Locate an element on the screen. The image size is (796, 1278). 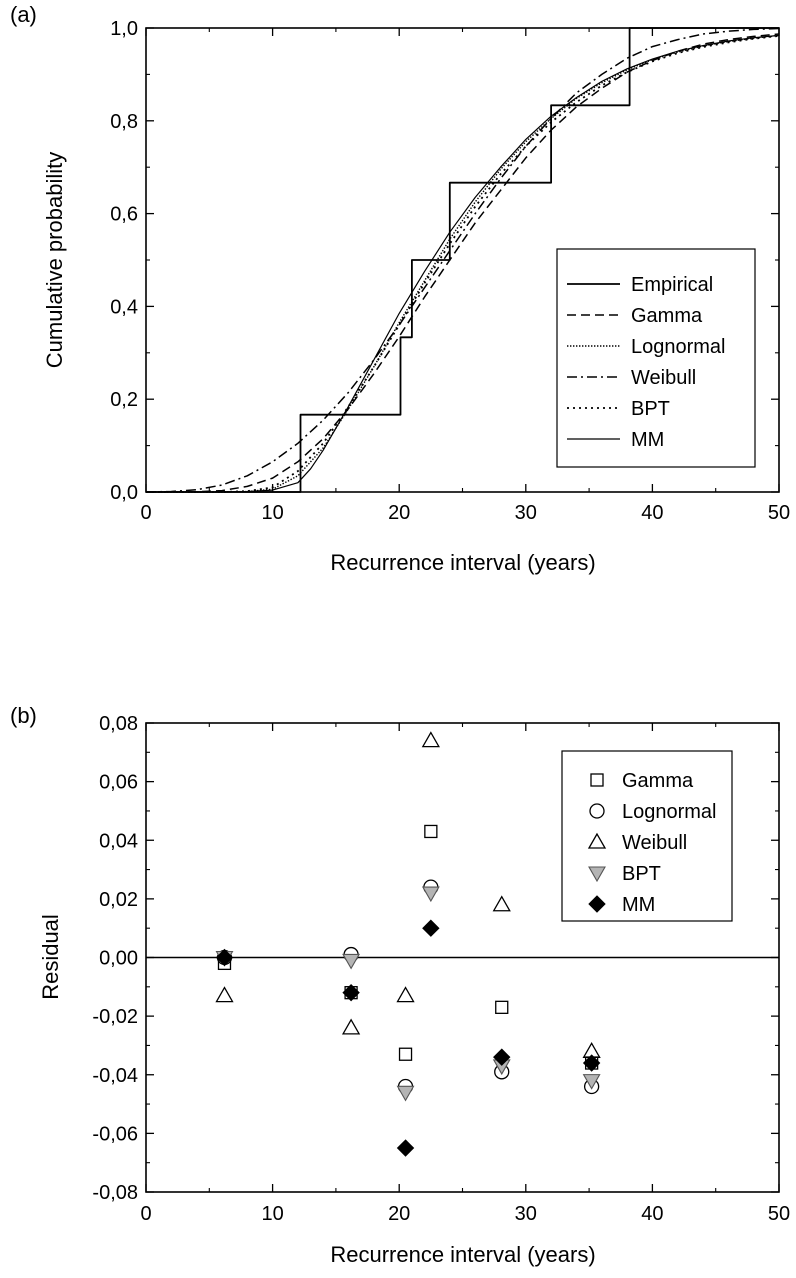
x-tick-label-a-5: 50 is located at coordinates (779, 513).